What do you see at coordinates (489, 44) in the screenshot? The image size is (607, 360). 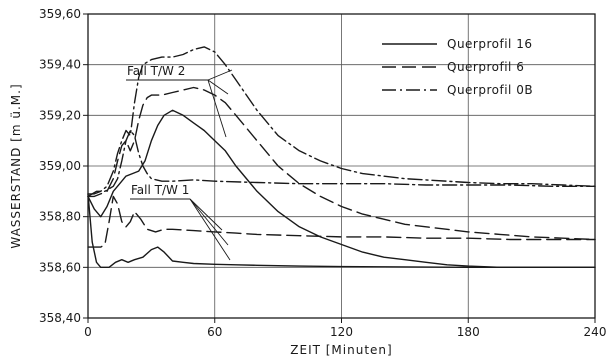 I see `legend-label-solid: Querprofil 16` at bounding box center [489, 44].